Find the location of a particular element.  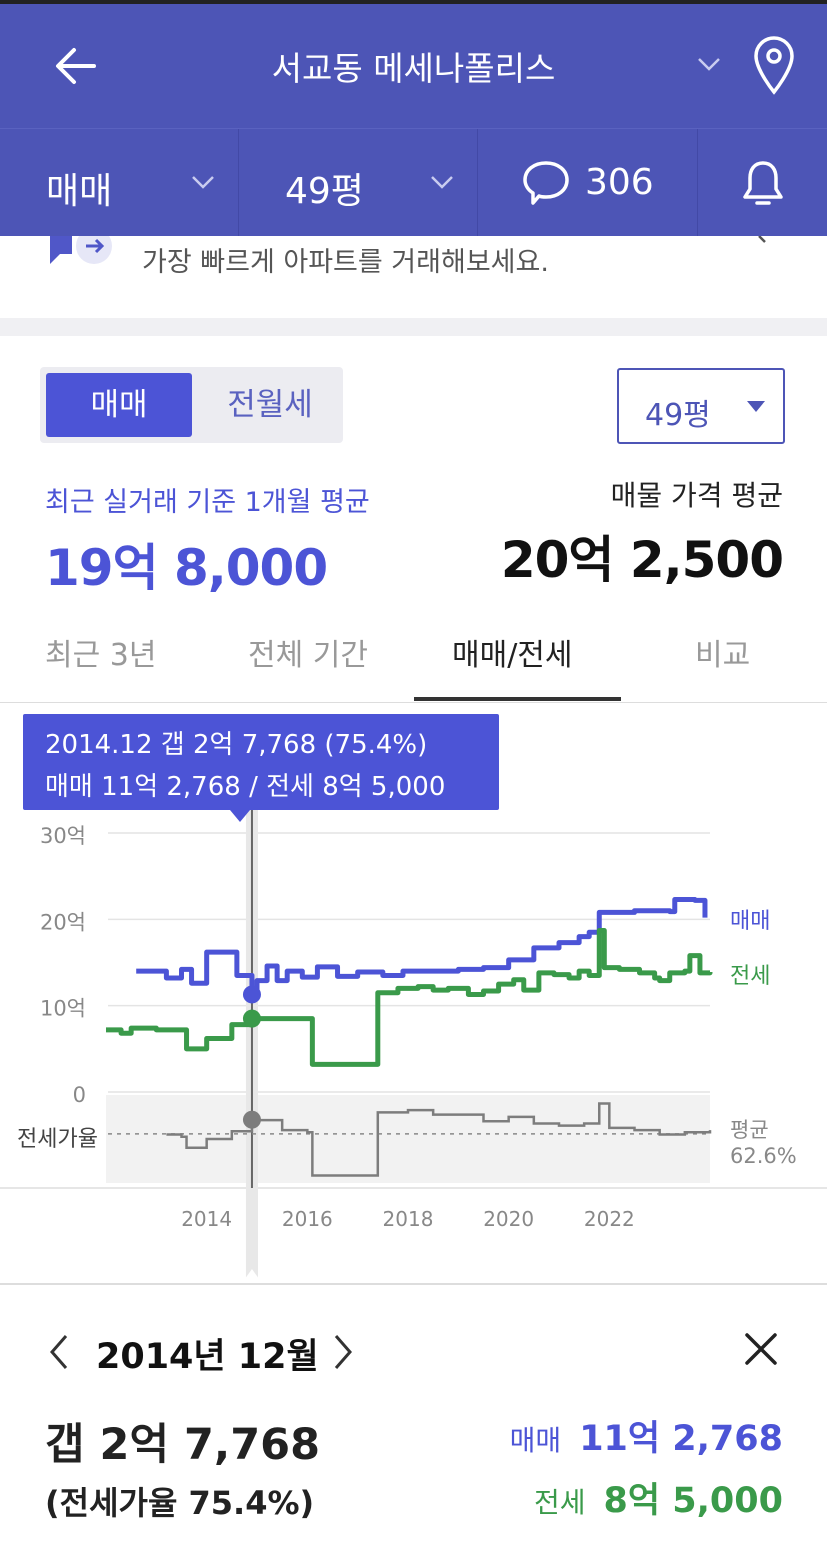

tab-recent-3y: 최근 3년 is located at coordinates (101, 655).